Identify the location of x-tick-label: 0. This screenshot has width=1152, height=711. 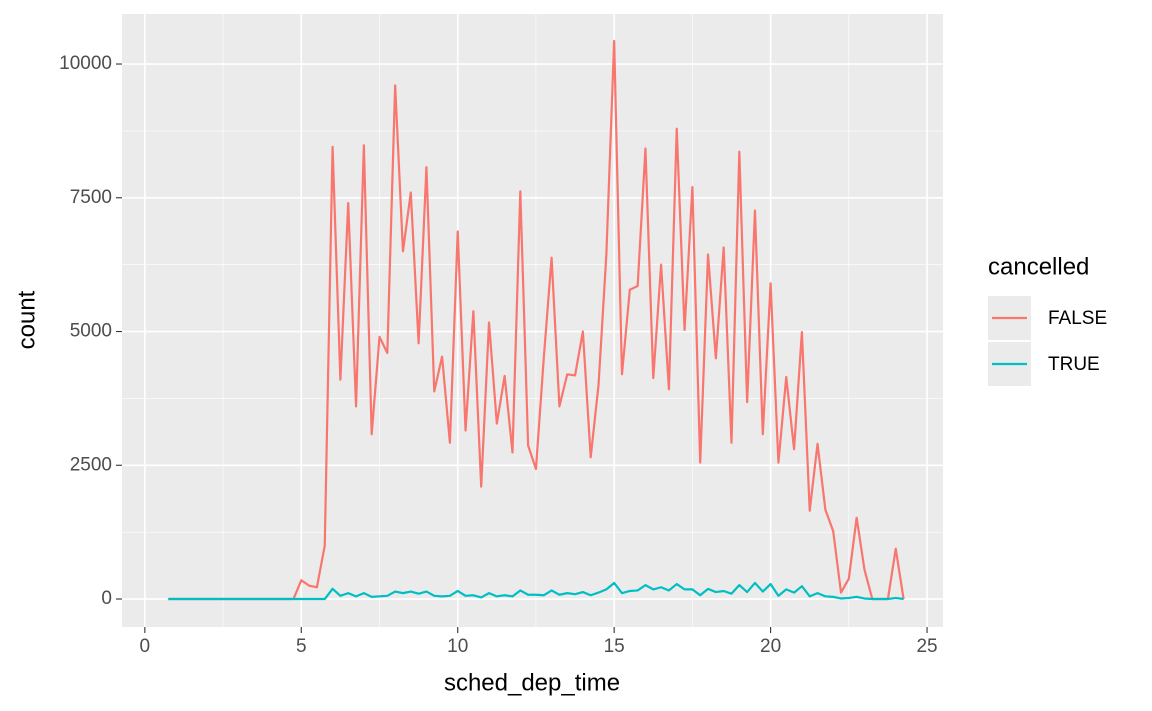
(145, 646).